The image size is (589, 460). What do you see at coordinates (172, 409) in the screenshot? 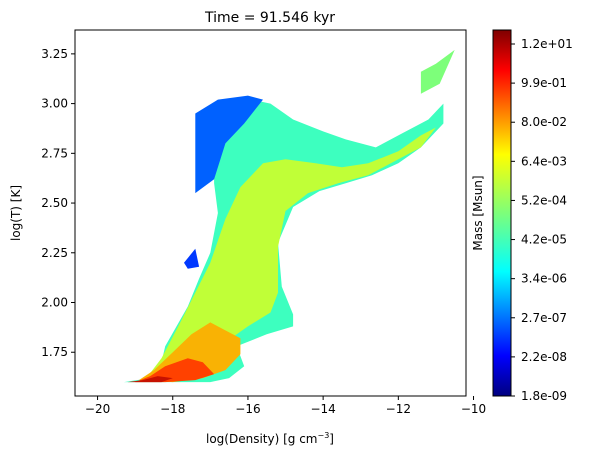
I see `x-tick-label: −18` at bounding box center [172, 409].